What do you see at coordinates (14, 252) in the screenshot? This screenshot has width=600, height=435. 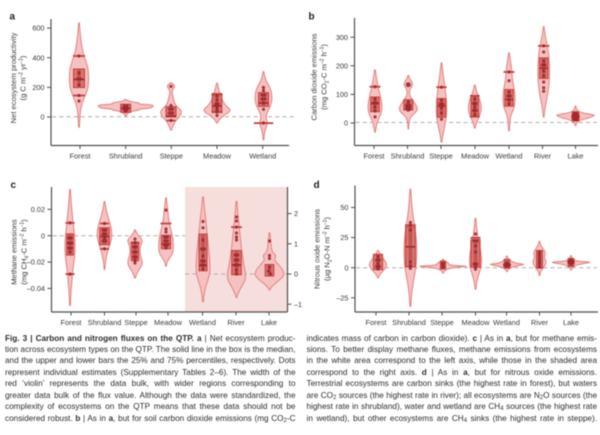 I see `svg-text: Methane emissions` at bounding box center [14, 252].